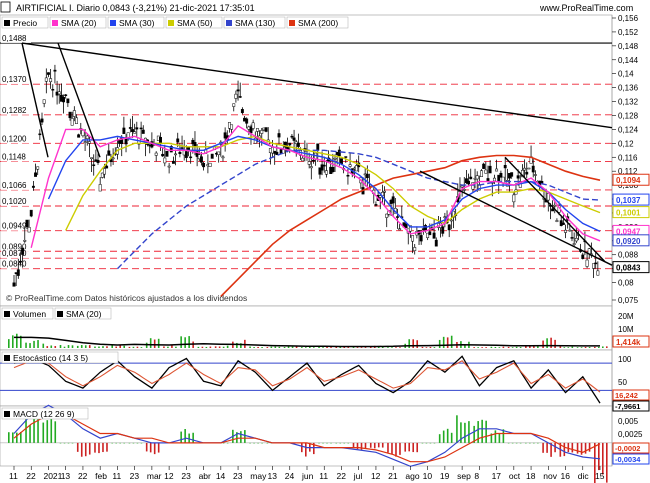 The height and width of the screenshot is (483, 650). I want to click on volume-axis-label: 20M, so click(626, 316).